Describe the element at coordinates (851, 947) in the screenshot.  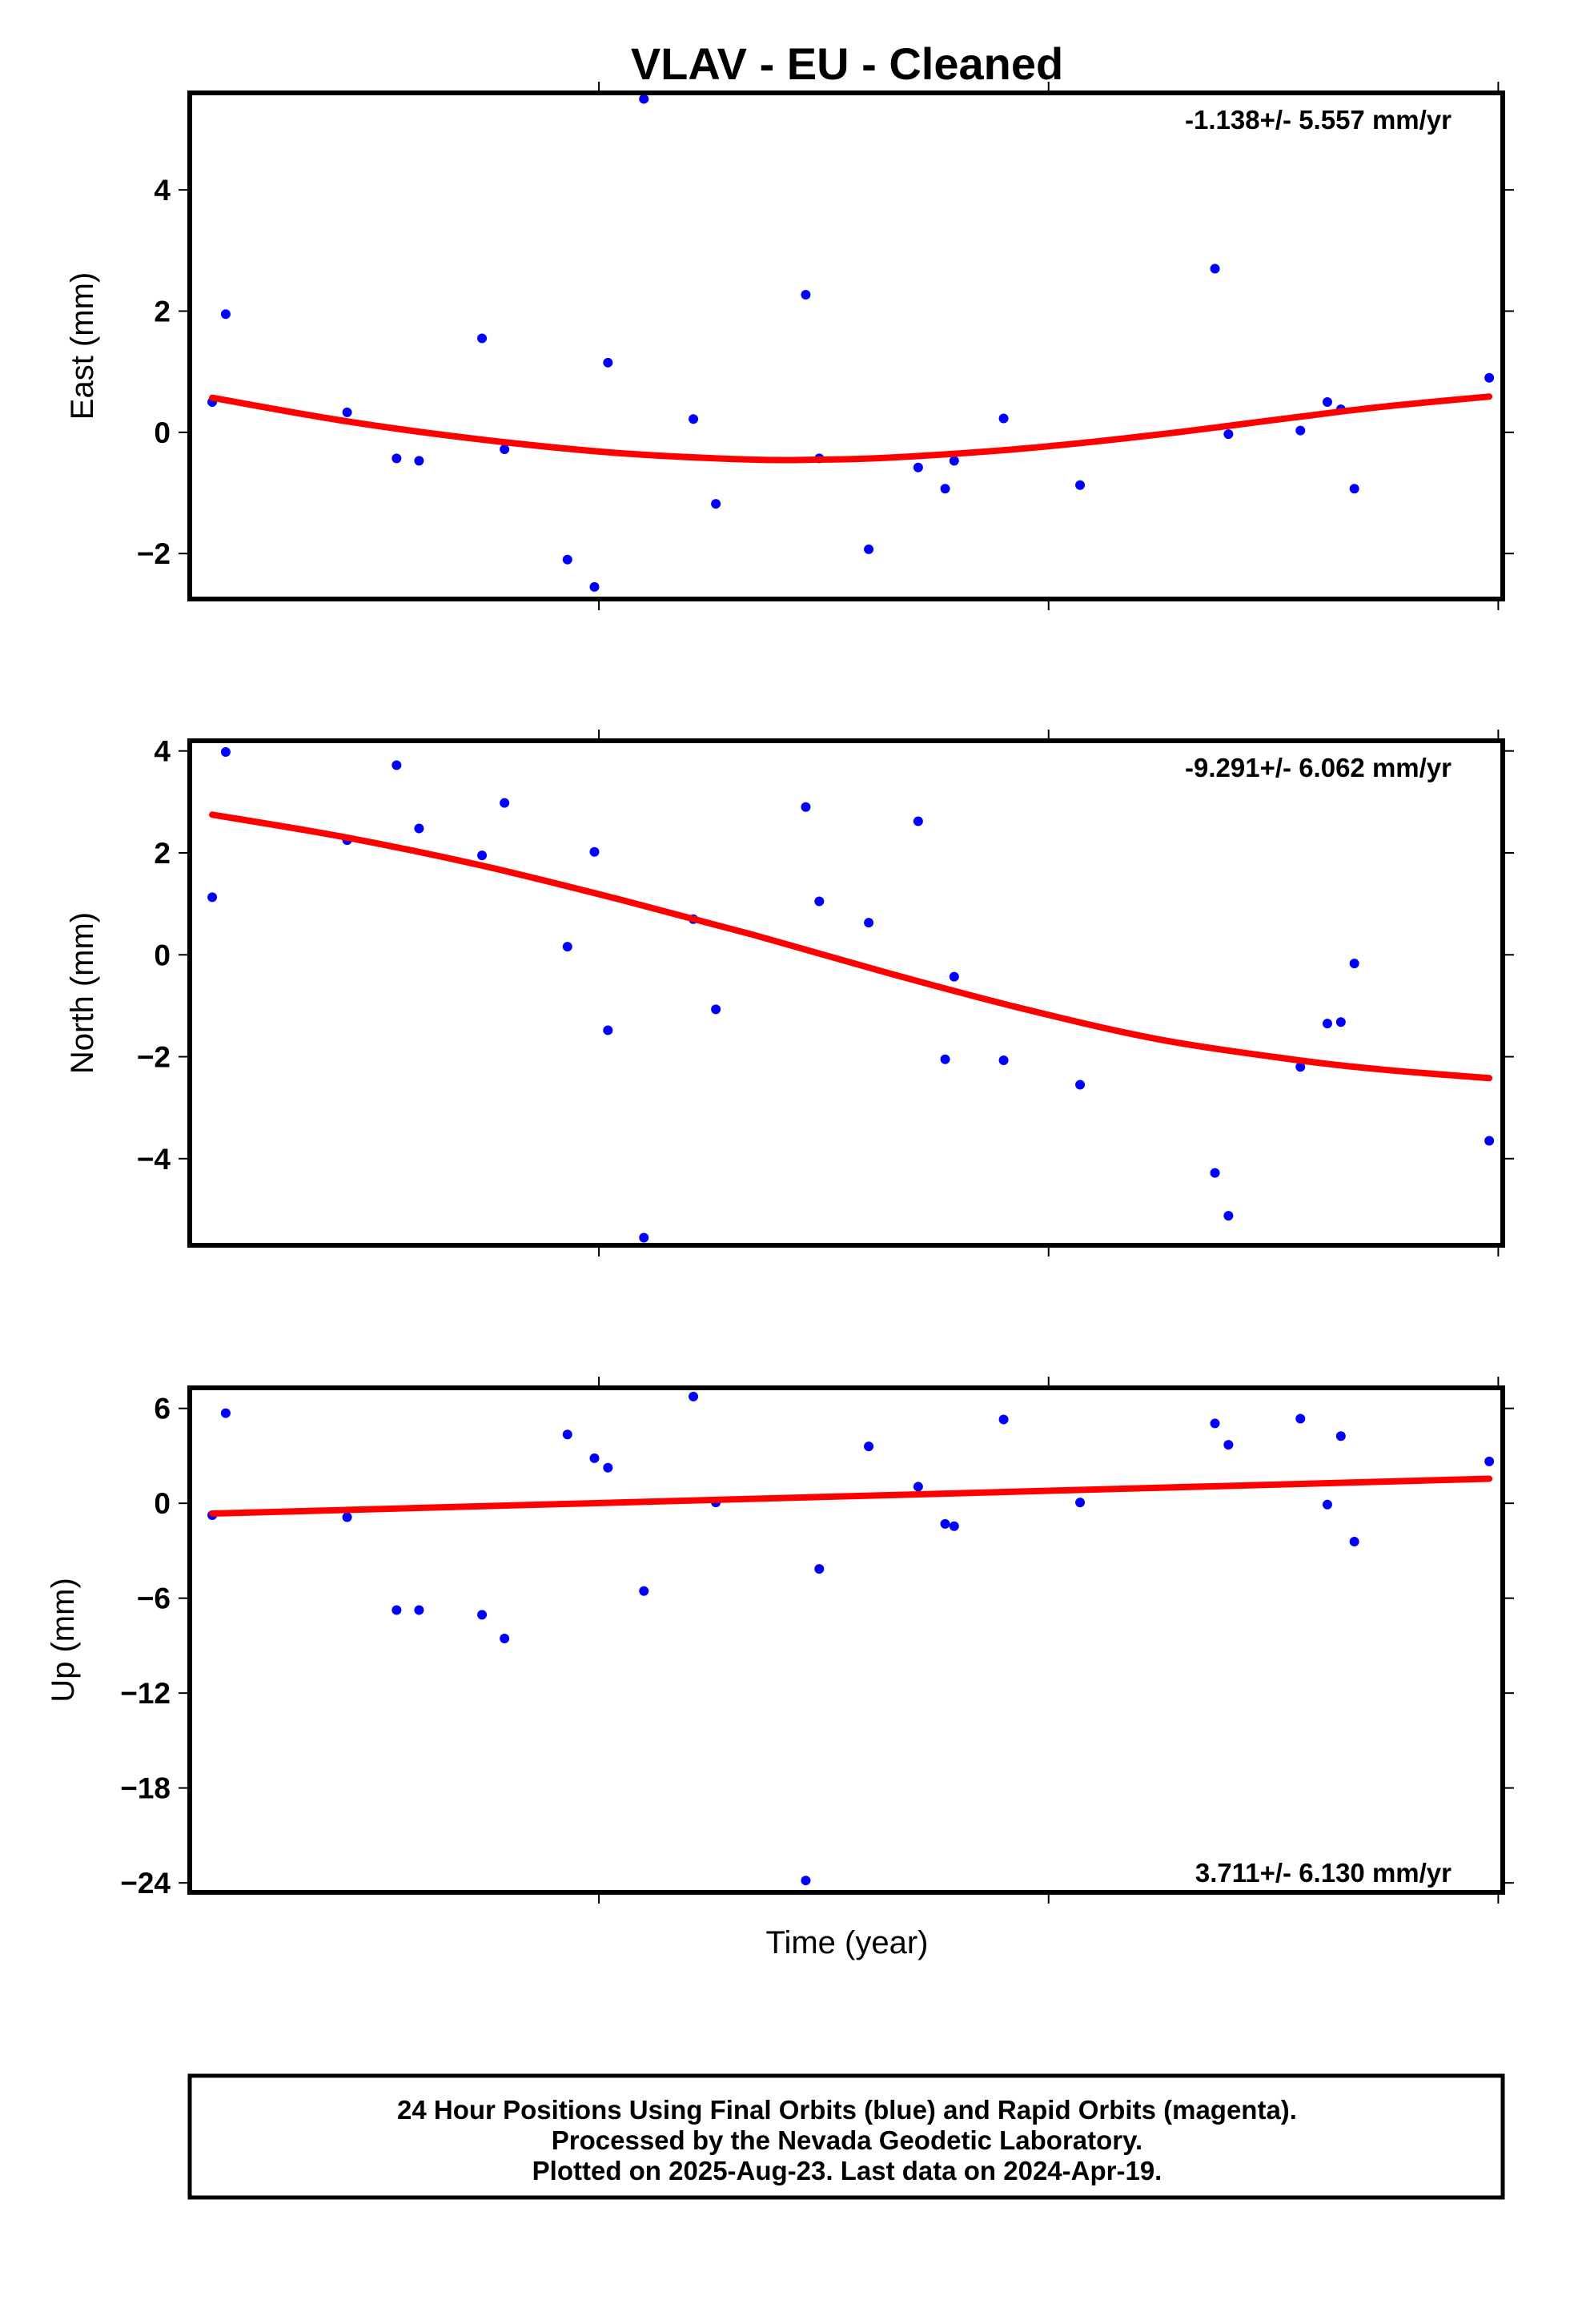
I see `fit-line-north` at that location.